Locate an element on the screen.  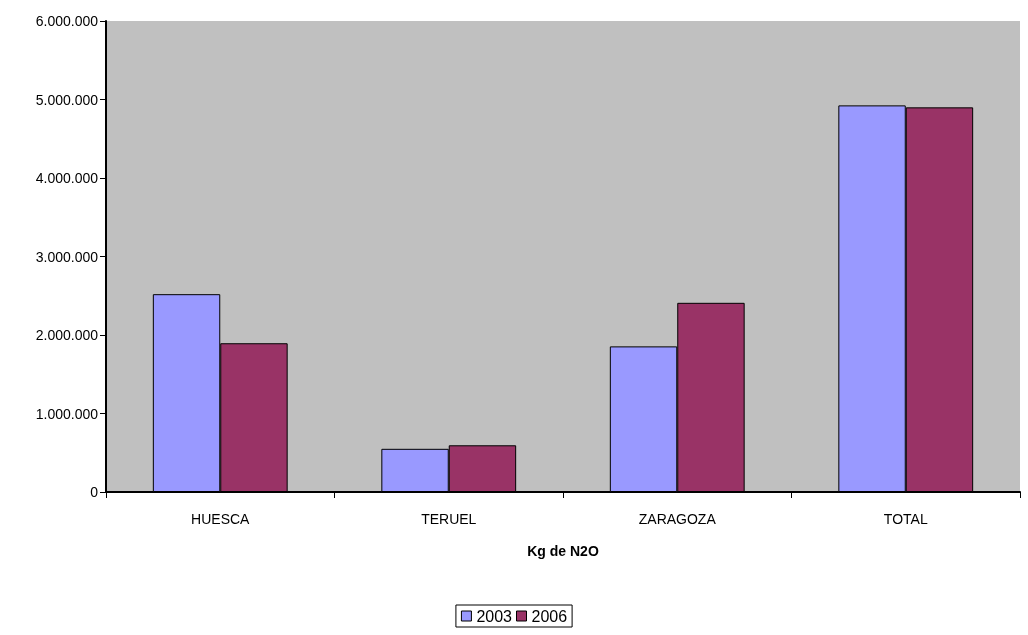
x-tick-label: TOTAL is located at coordinates (905, 519).